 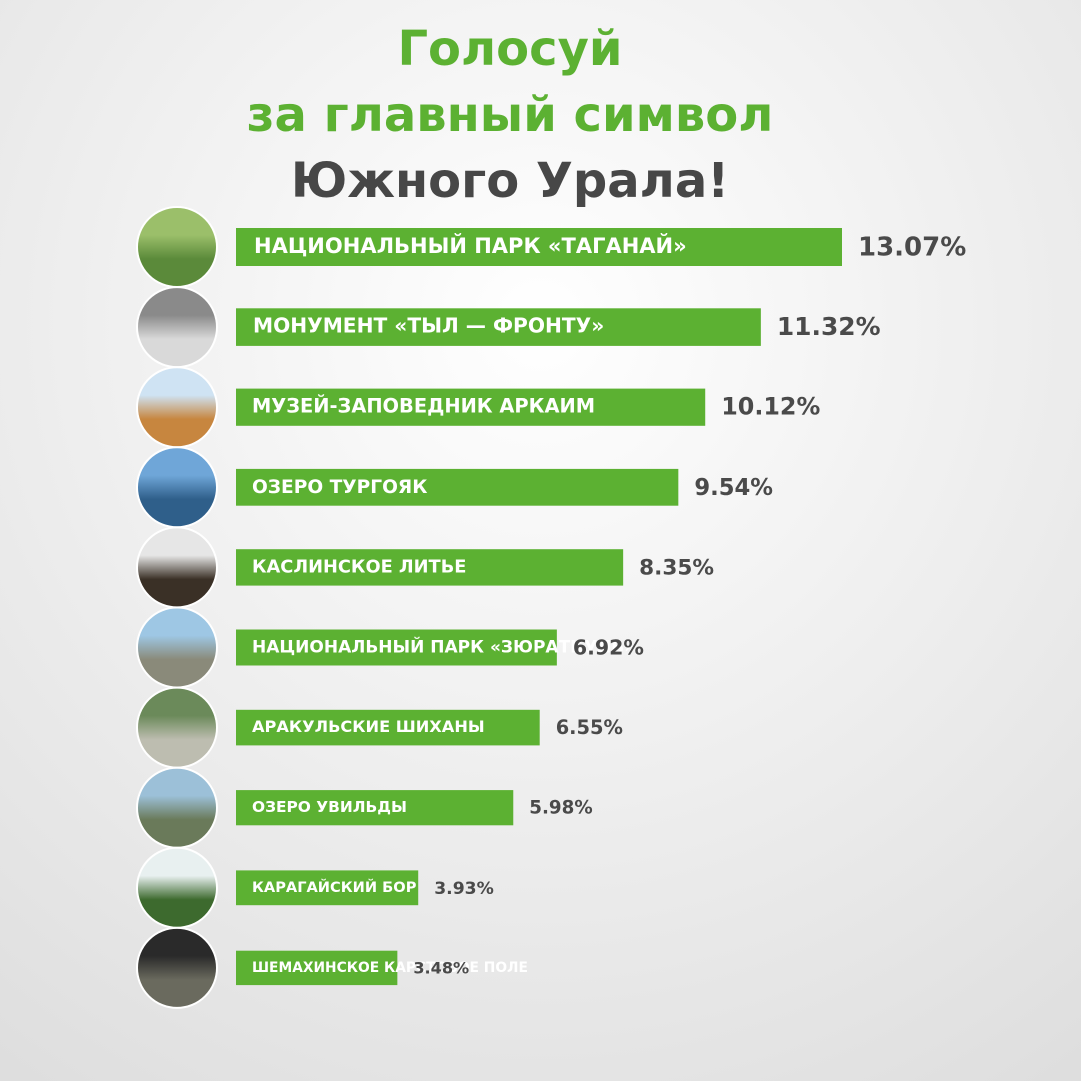 What do you see at coordinates (443, 647) in the screenshot?
I see `category-label: НАЦИОНАЛЬНЫЙ ПАРК «ЗЮРАТКУЛЬ»` at bounding box center [443, 647].